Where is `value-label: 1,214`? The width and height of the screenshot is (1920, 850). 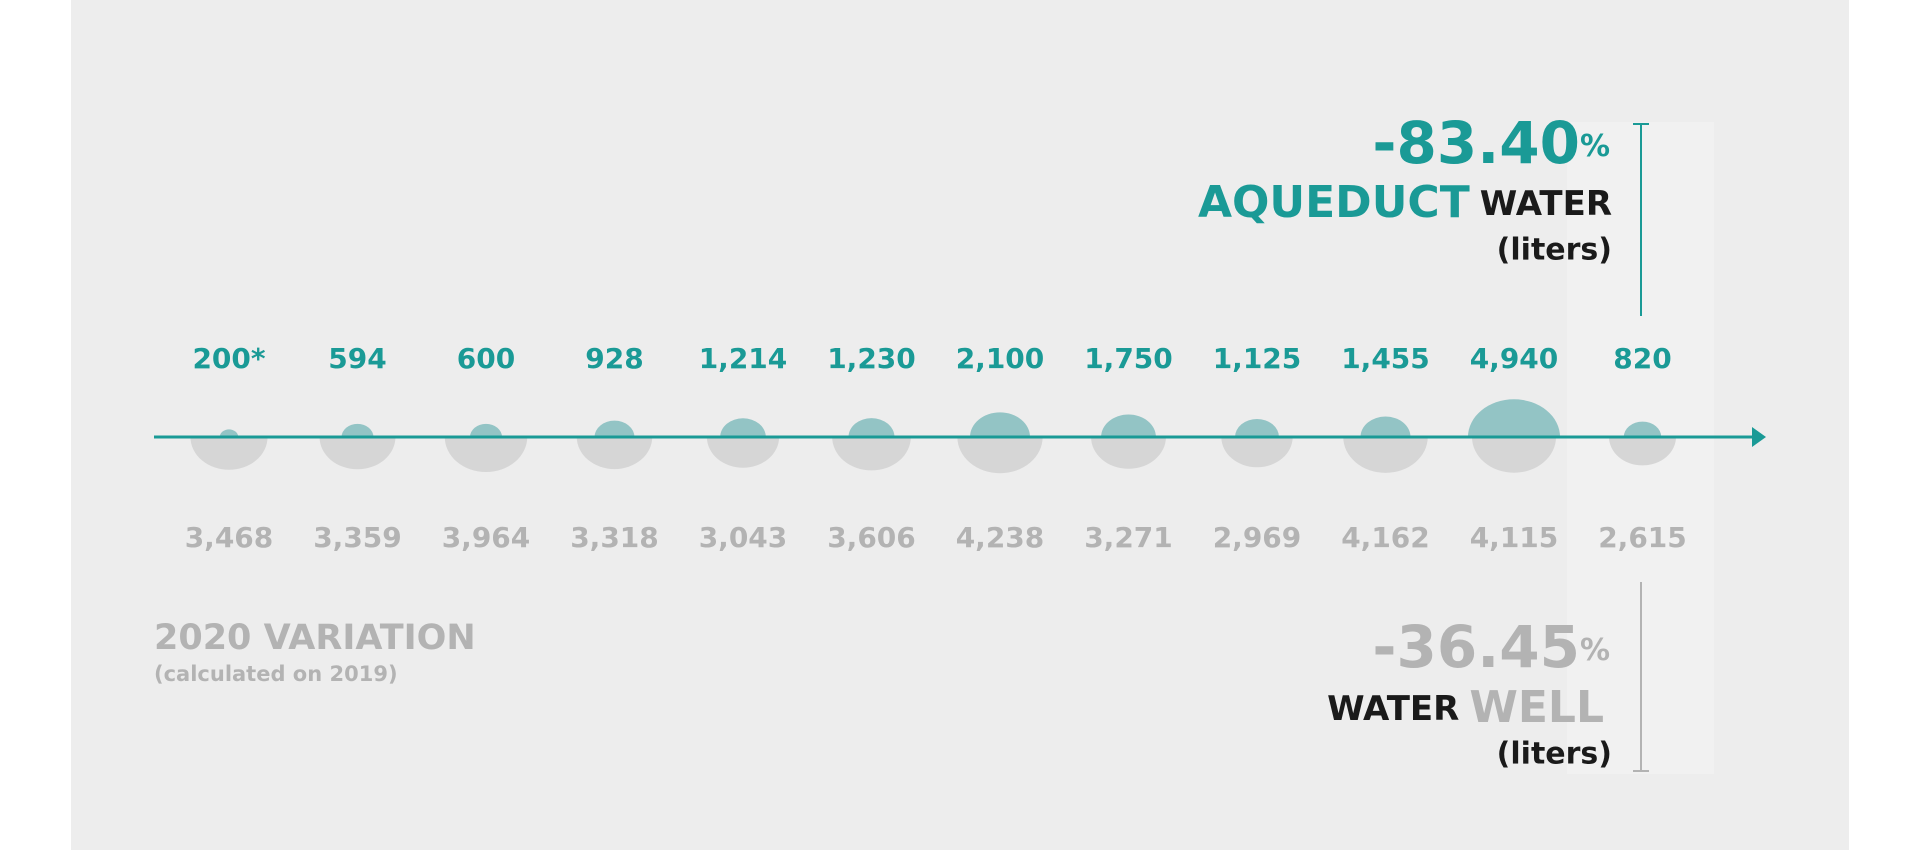 value-label: 1,214 is located at coordinates (743, 358).